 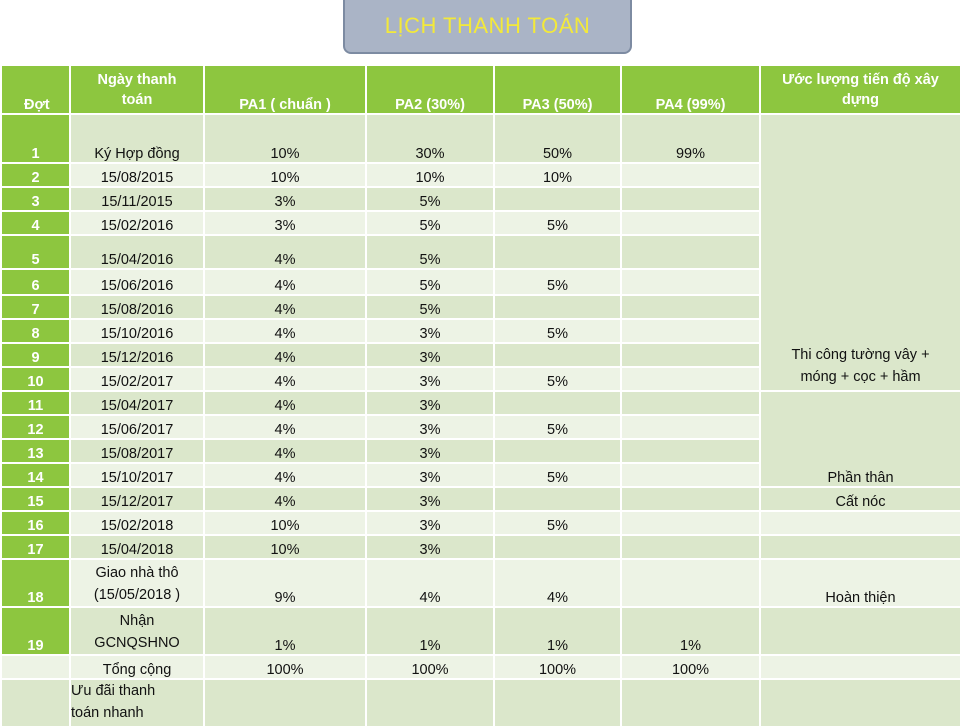 What do you see at coordinates (859, 89) in the screenshot?
I see `col-header-estimate: Ước lượng tiến độ xây dựng` at bounding box center [859, 89].